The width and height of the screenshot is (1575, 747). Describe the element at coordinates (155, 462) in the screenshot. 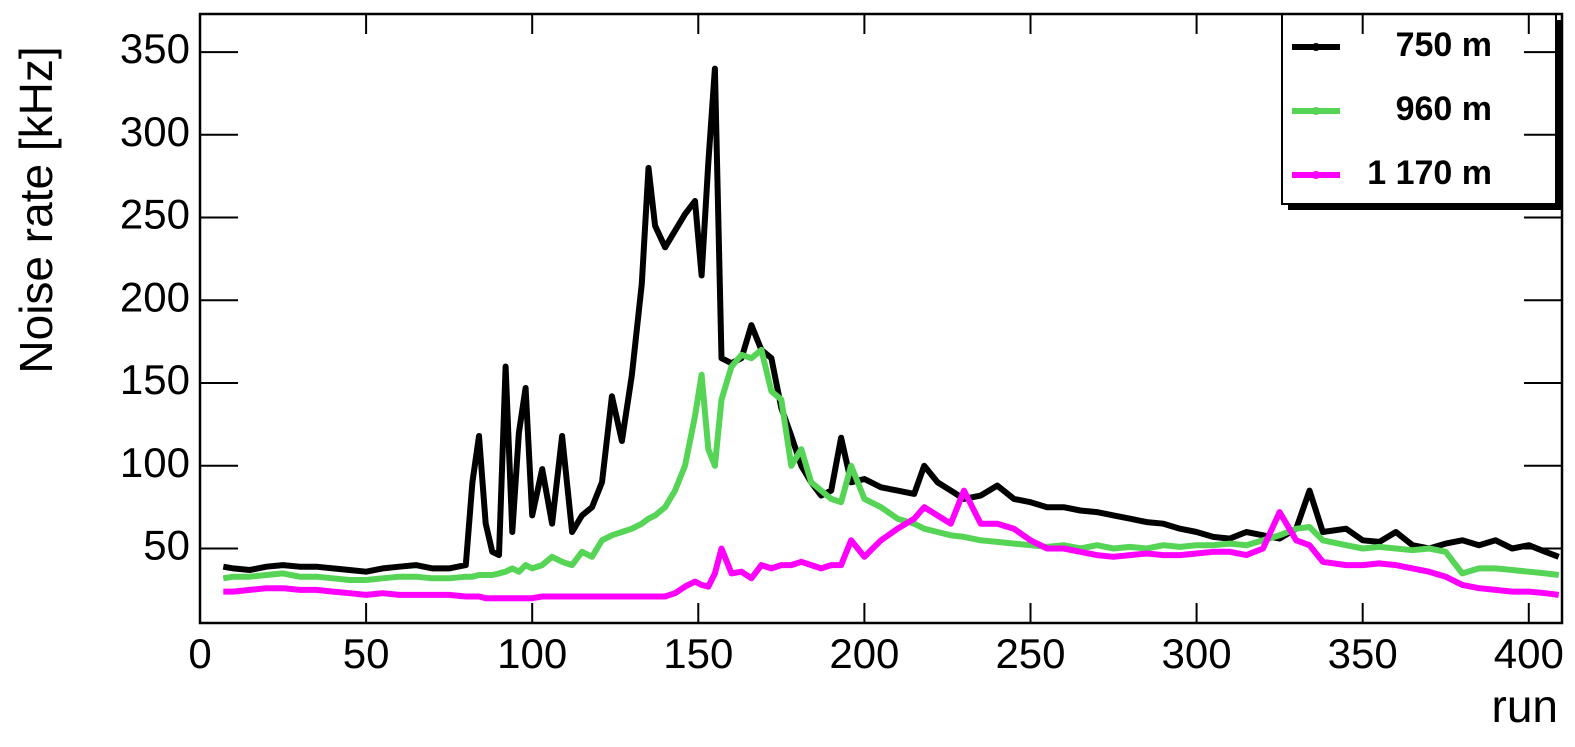

I see `y-tick-label: 100` at that location.